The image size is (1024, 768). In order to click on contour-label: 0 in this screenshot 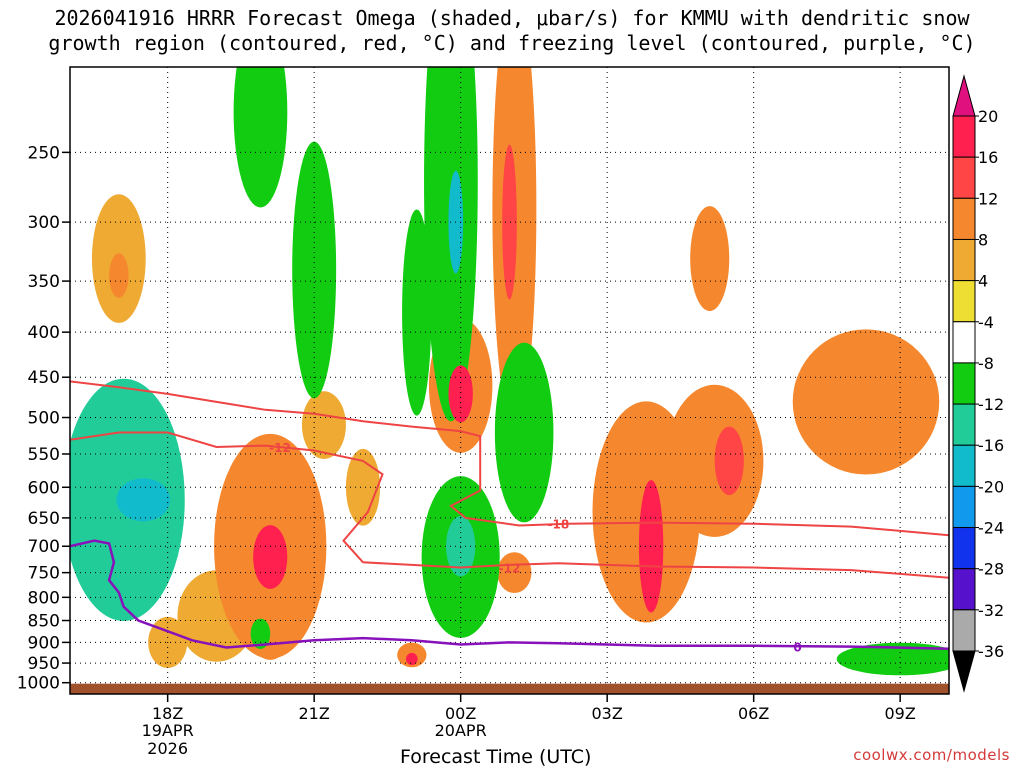, I will do `click(797, 648)`.